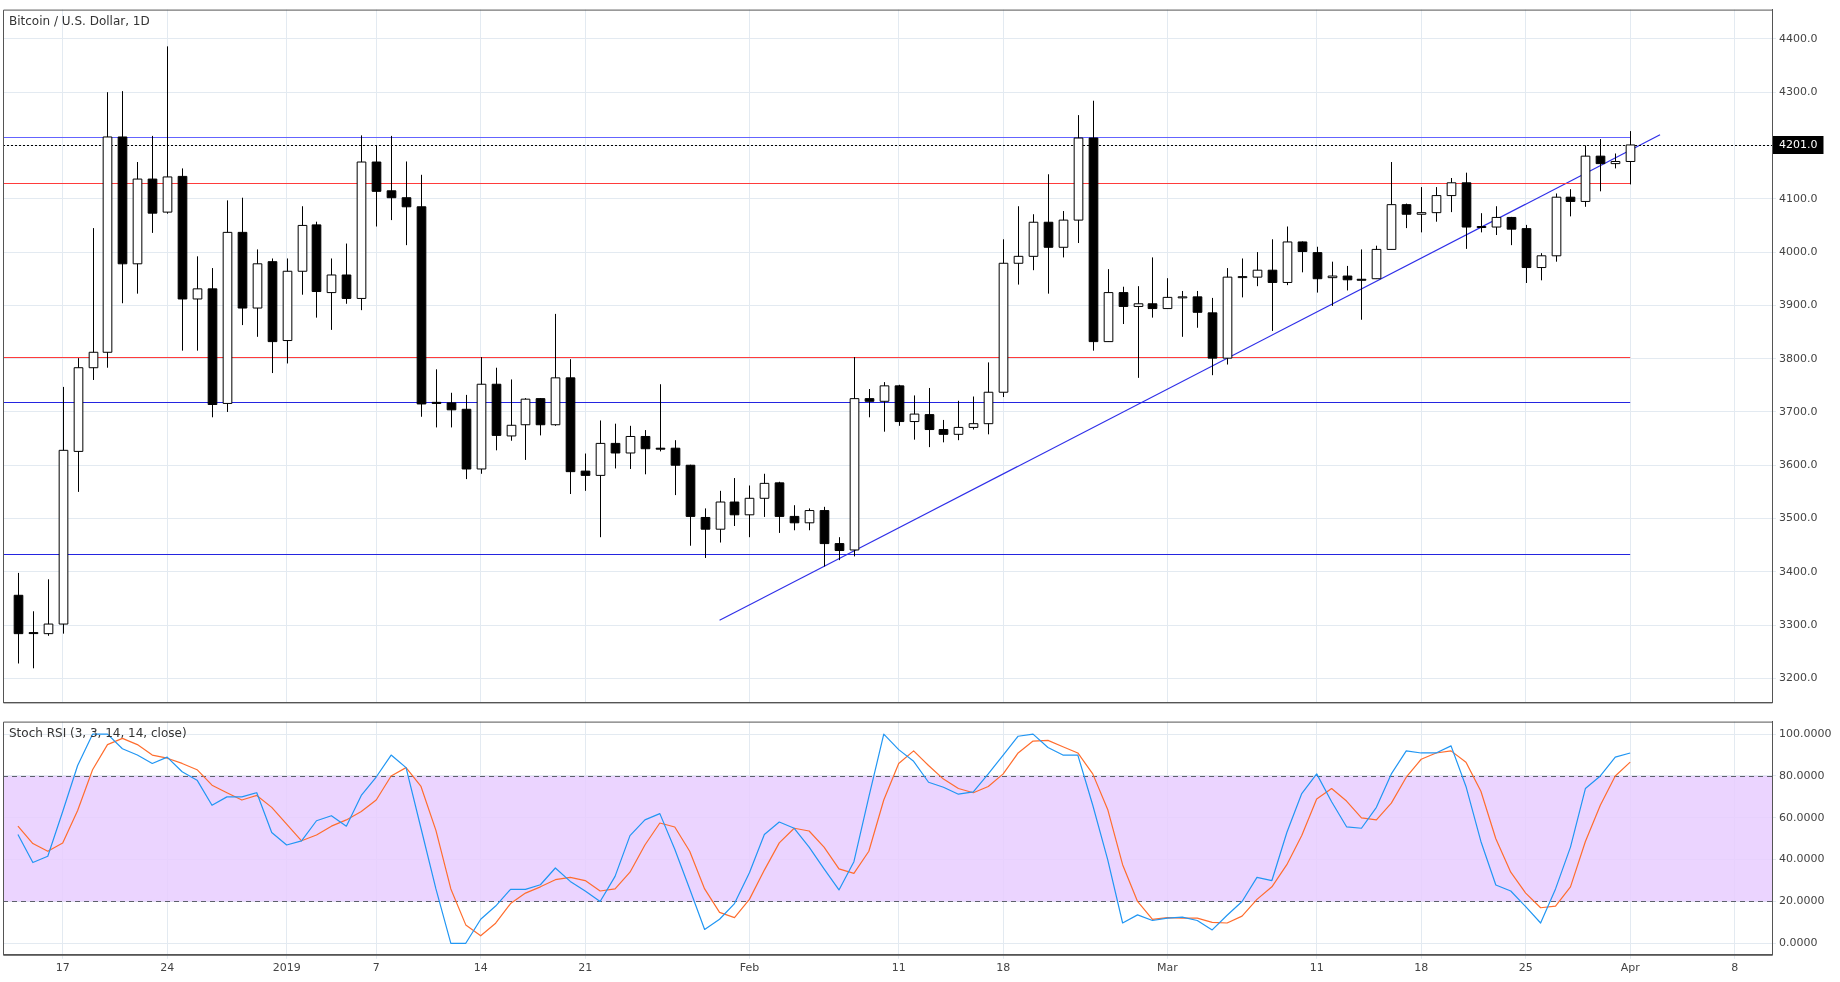 Image resolution: width=1840 pixels, height=982 pixels. What do you see at coordinates (1798, 305) in the screenshot?
I see `y-tick-label: 3900.0` at bounding box center [1798, 305].